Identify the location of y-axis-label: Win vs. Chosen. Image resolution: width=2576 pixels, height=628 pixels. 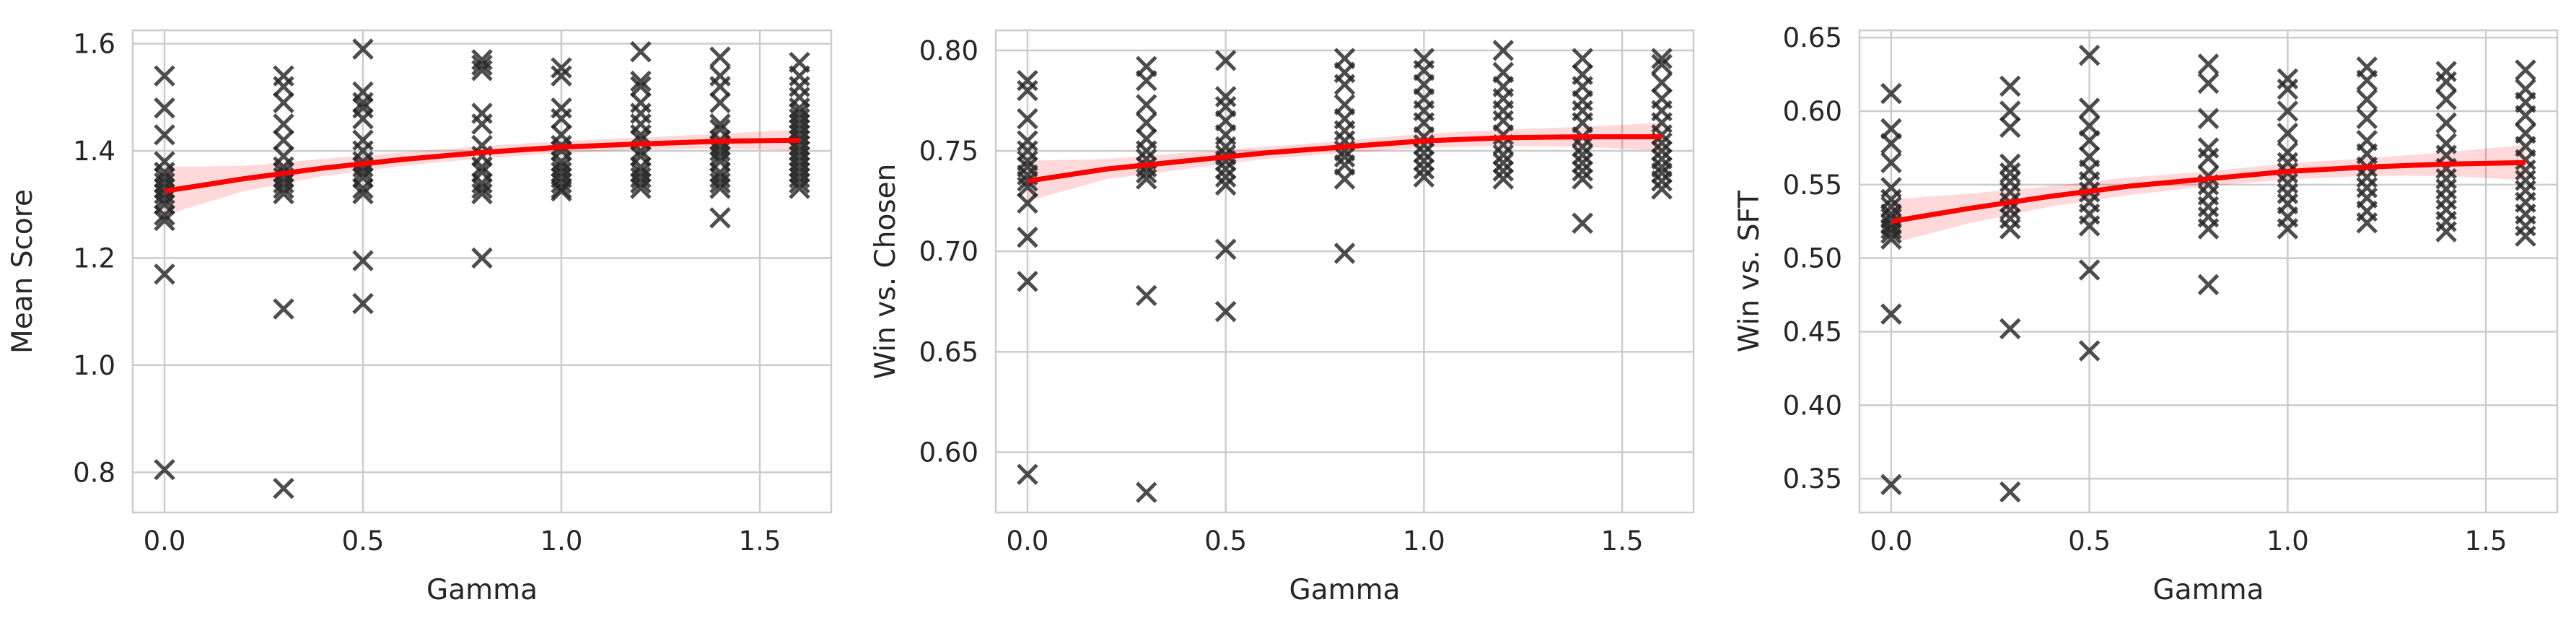
(885, 272).